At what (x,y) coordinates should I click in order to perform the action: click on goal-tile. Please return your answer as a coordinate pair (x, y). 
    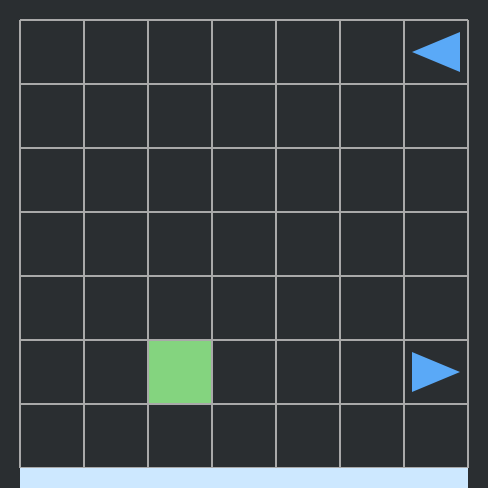
    Looking at the image, I should click on (180, 372).